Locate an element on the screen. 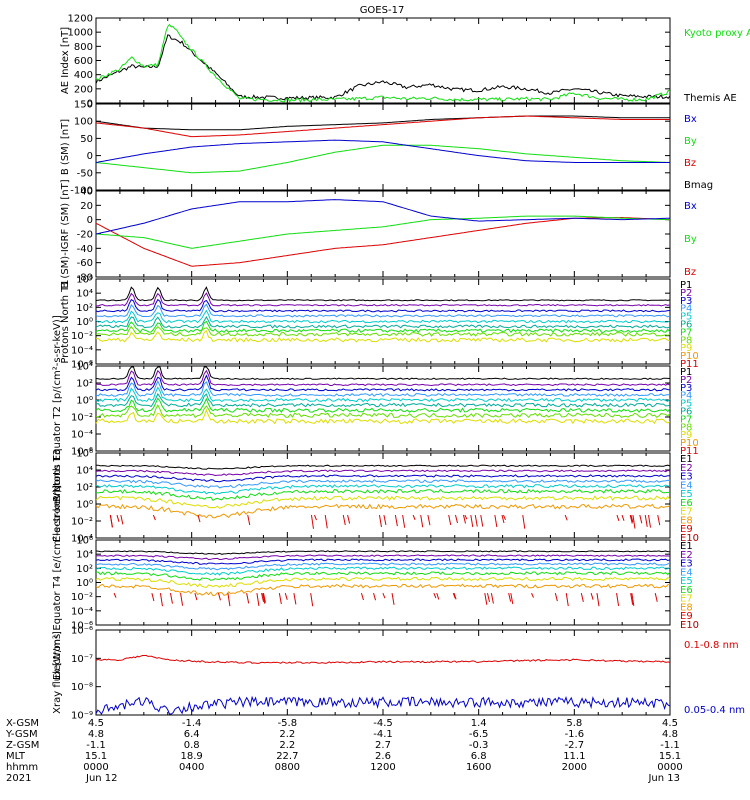 This screenshot has width=750, height=800. ephemeris-row-label: MLT is located at coordinates (16, 756).